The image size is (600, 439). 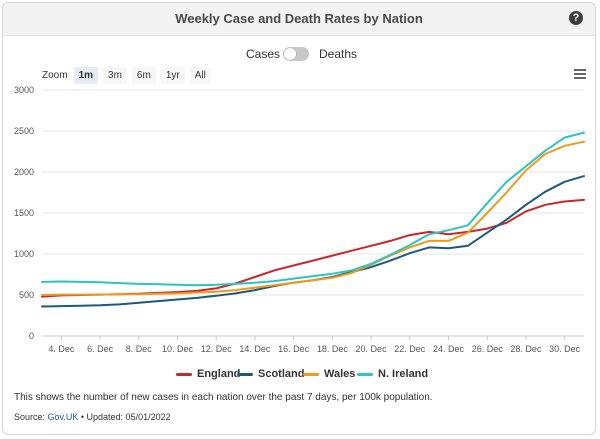 I want to click on source-prefix: Source:, so click(x=31, y=417).